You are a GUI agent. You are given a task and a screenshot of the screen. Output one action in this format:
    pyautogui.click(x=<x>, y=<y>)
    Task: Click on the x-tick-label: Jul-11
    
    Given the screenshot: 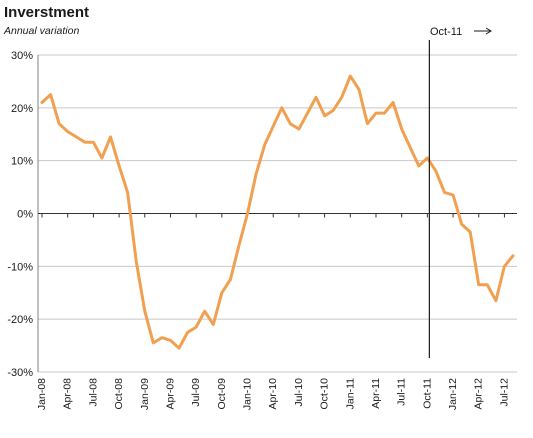 What is the action you would take?
    pyautogui.click(x=402, y=392)
    